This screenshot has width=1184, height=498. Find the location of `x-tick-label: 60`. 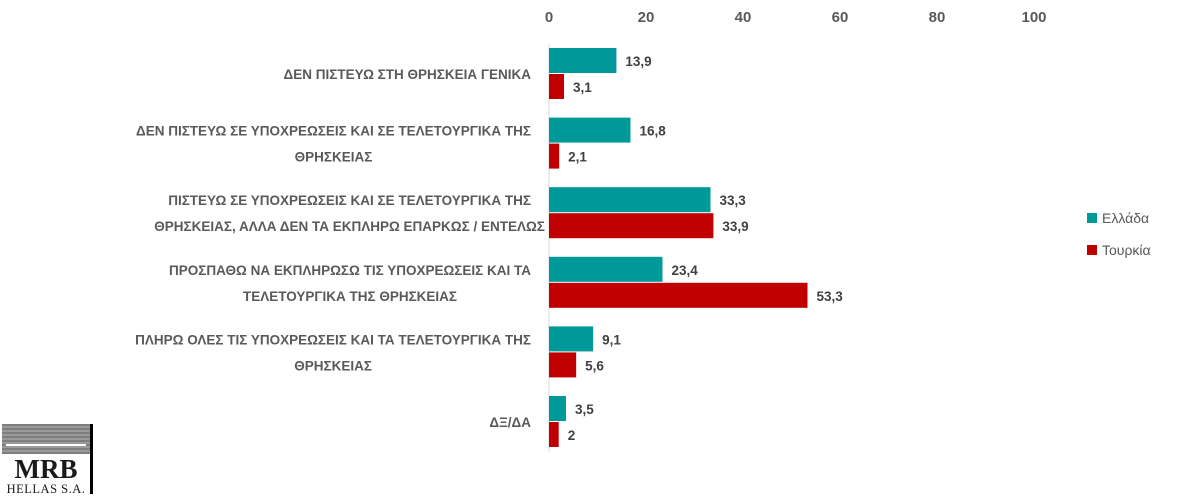

x-tick-label: 60 is located at coordinates (840, 17).